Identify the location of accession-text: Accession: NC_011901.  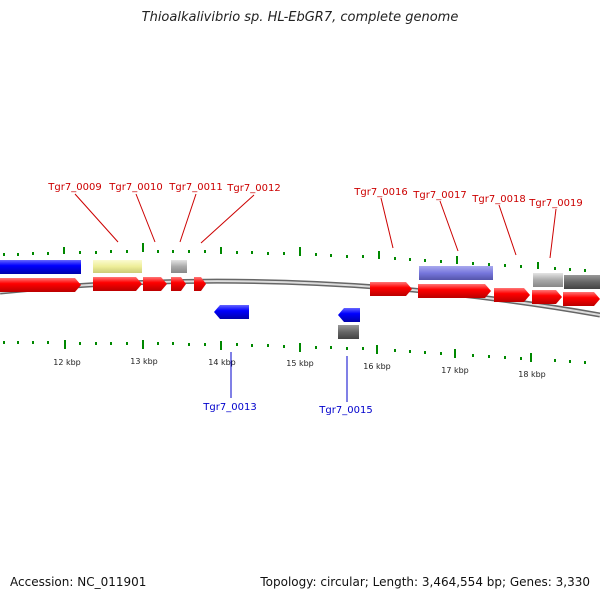
(78, 582).